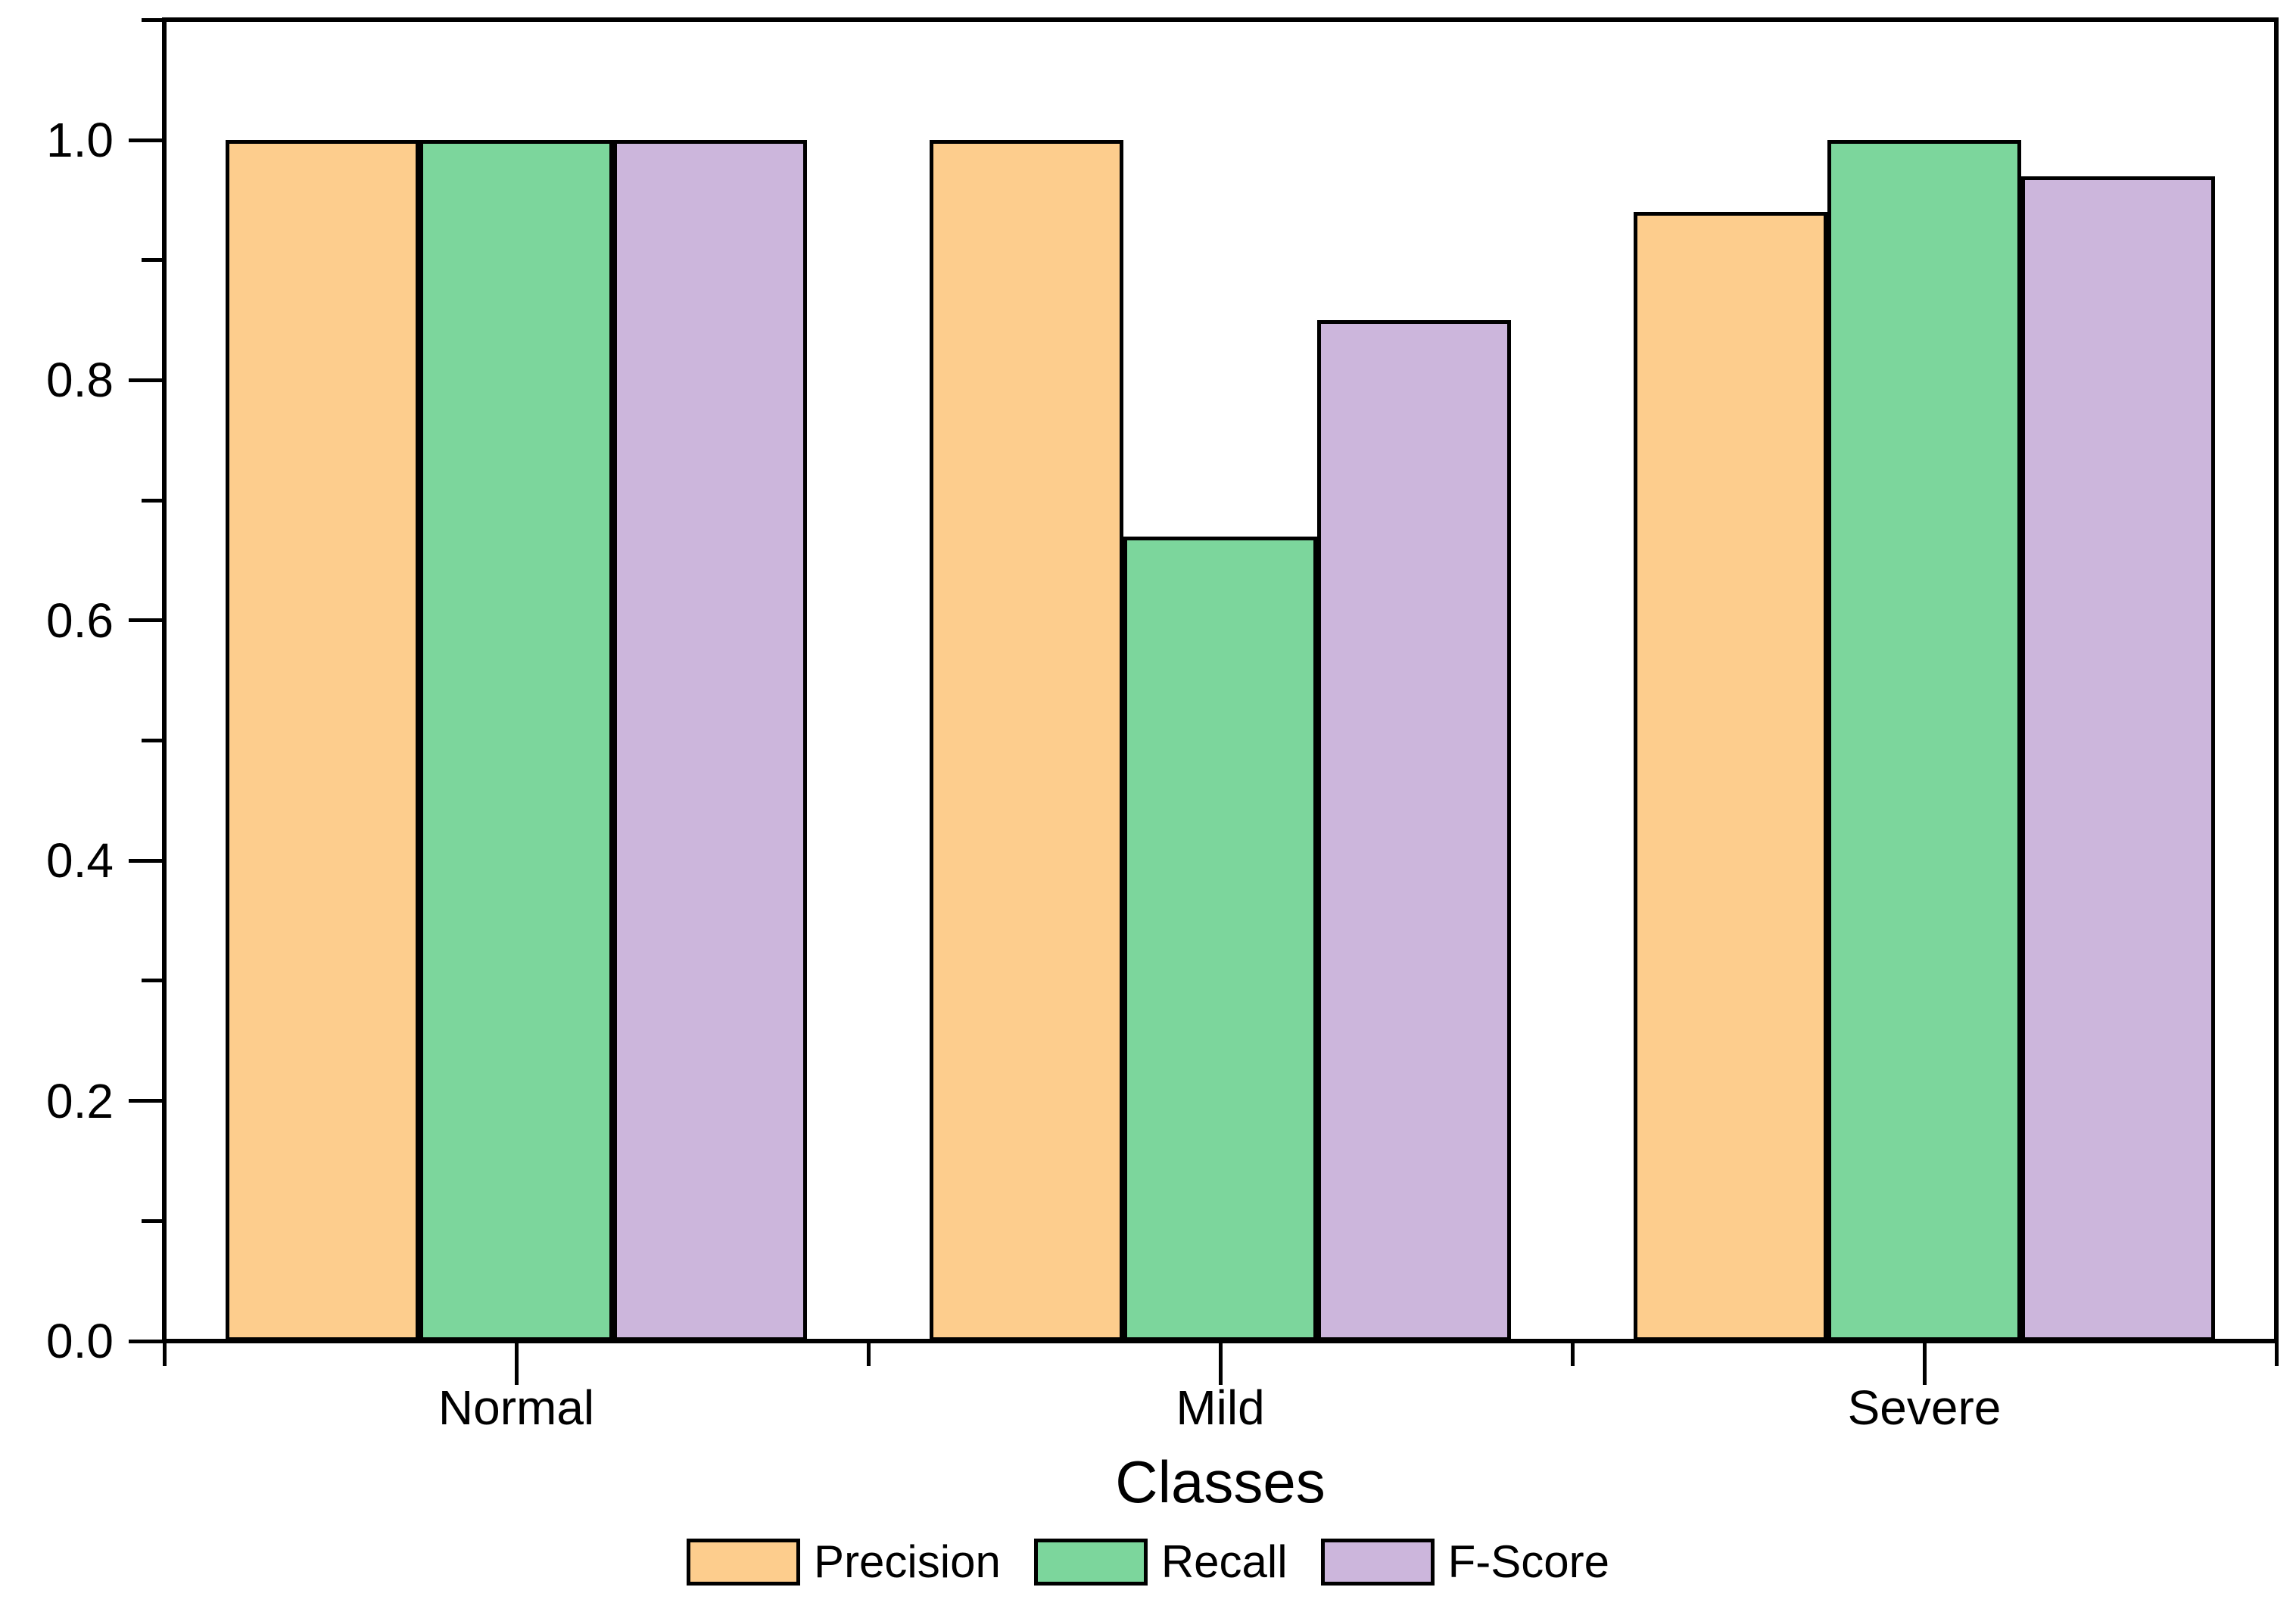 The height and width of the screenshot is (1612, 2296). I want to click on legend-item-recall: Recall, so click(1160, 1562).